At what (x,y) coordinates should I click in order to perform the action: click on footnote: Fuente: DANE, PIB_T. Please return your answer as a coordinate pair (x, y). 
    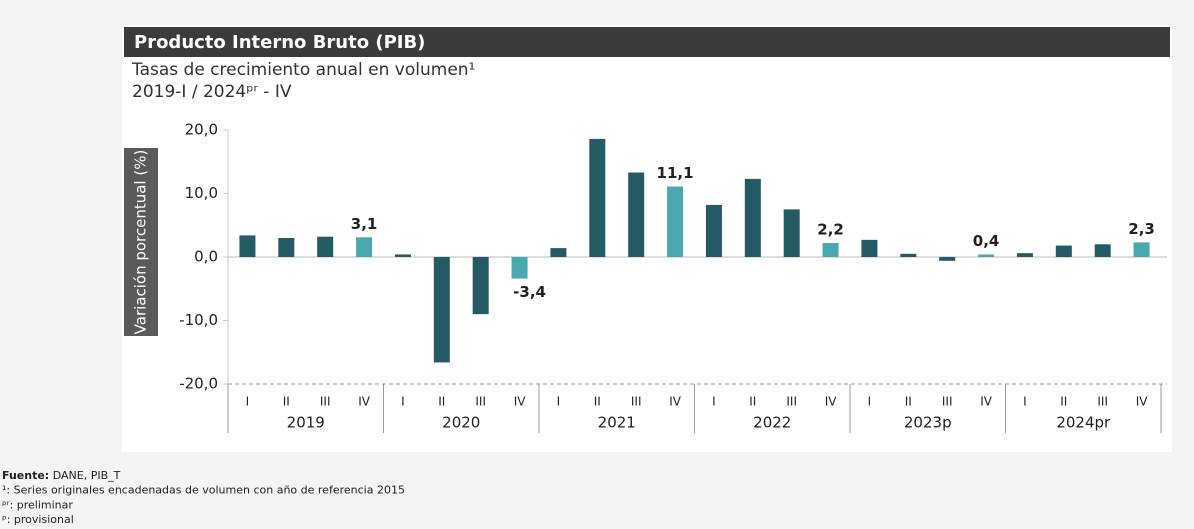
    Looking at the image, I should click on (61, 475).